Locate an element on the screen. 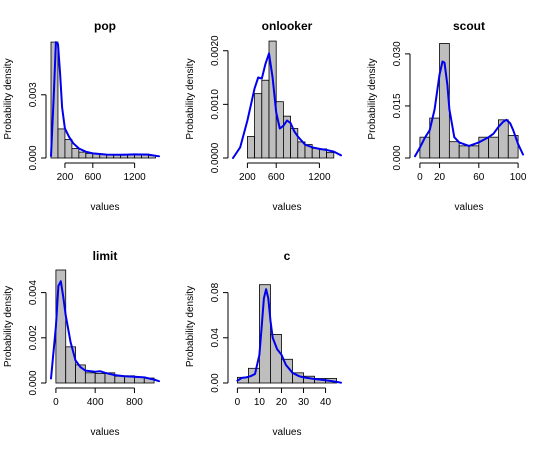 The image size is (550, 450). y-tick-label: 0.00 is located at coordinates (215, 383).